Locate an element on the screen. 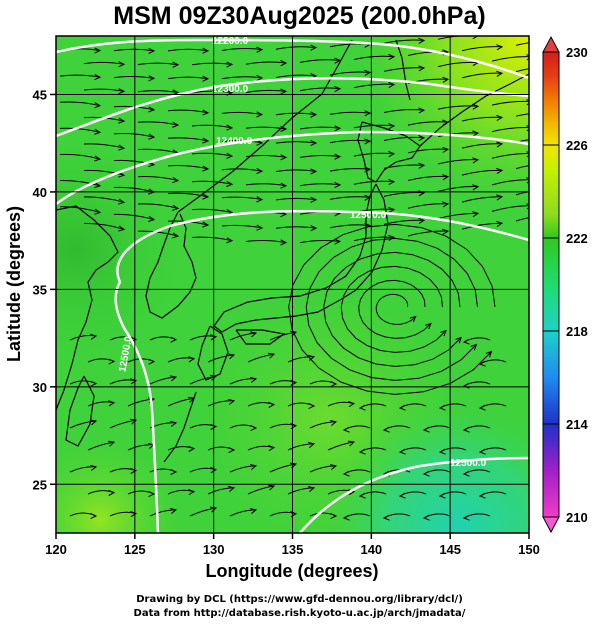 This screenshot has width=599, height=625. colorbar-body is located at coordinates (551, 284).